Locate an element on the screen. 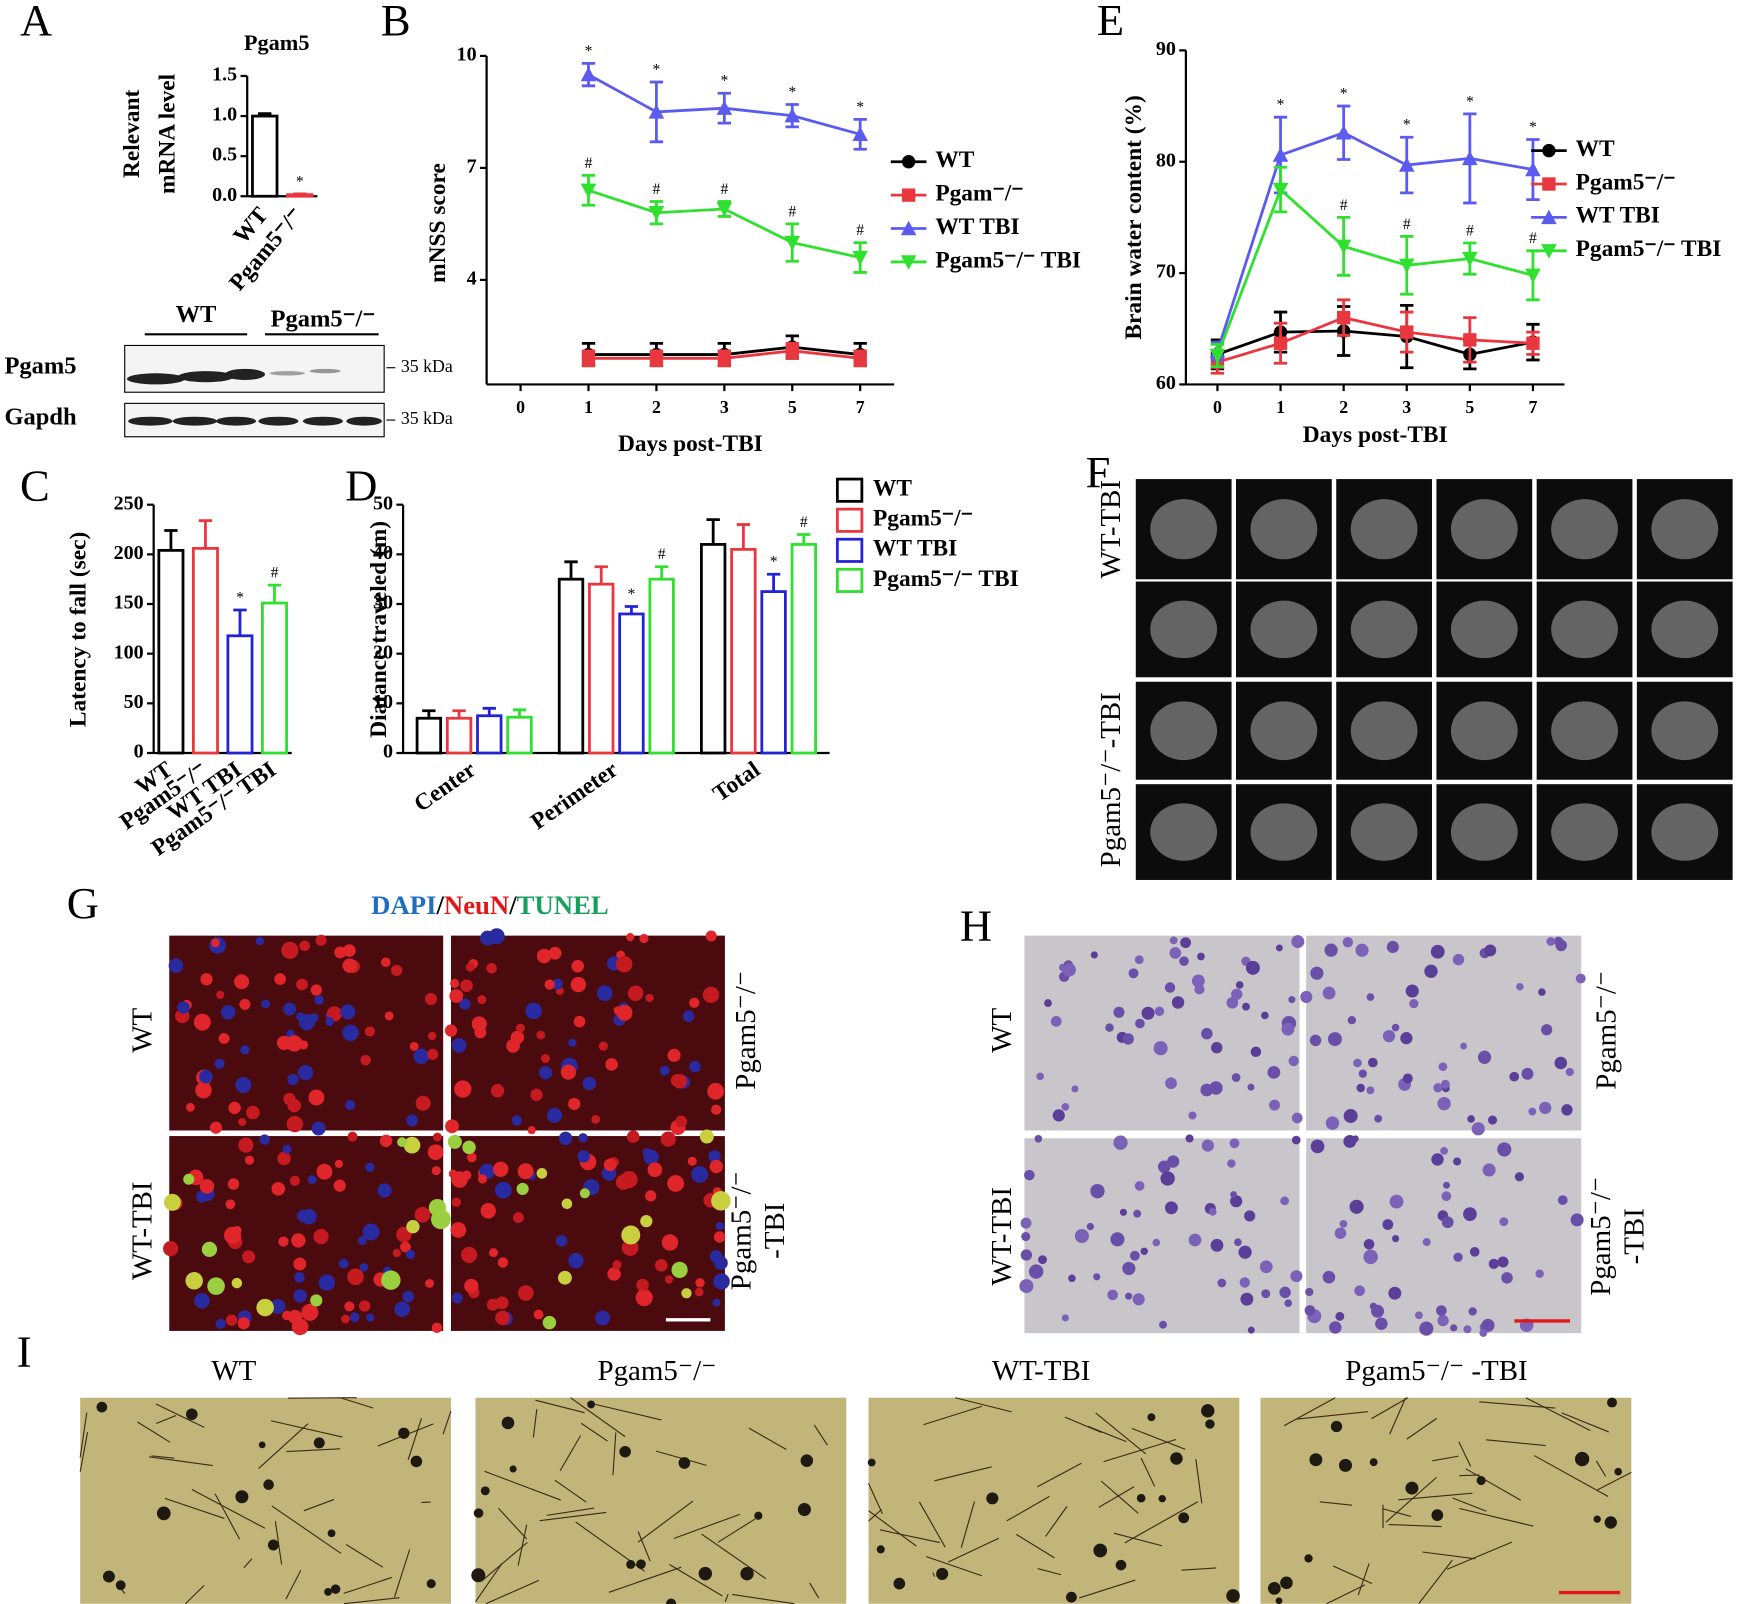 The height and width of the screenshot is (1604, 1746). image-label: WT-TBI is located at coordinates (1041, 1371).